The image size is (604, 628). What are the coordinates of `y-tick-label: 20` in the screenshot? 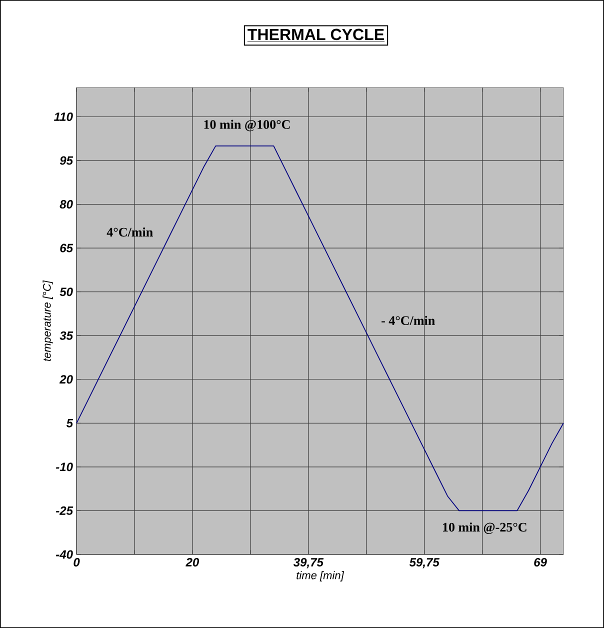 It's located at (66, 379).